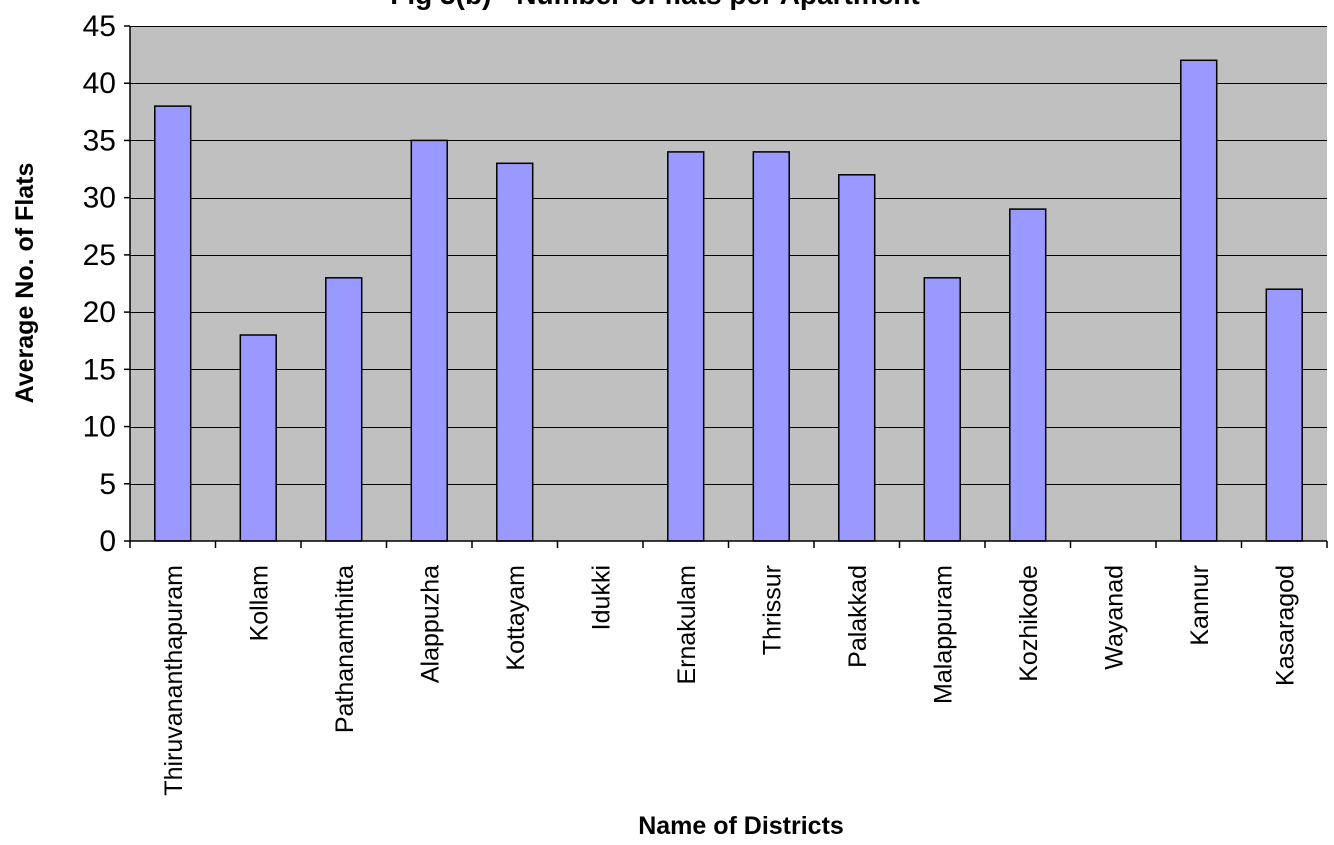 The width and height of the screenshot is (1334, 845). What do you see at coordinates (1200, 605) in the screenshot?
I see `x-tick-label: Kannur` at bounding box center [1200, 605].